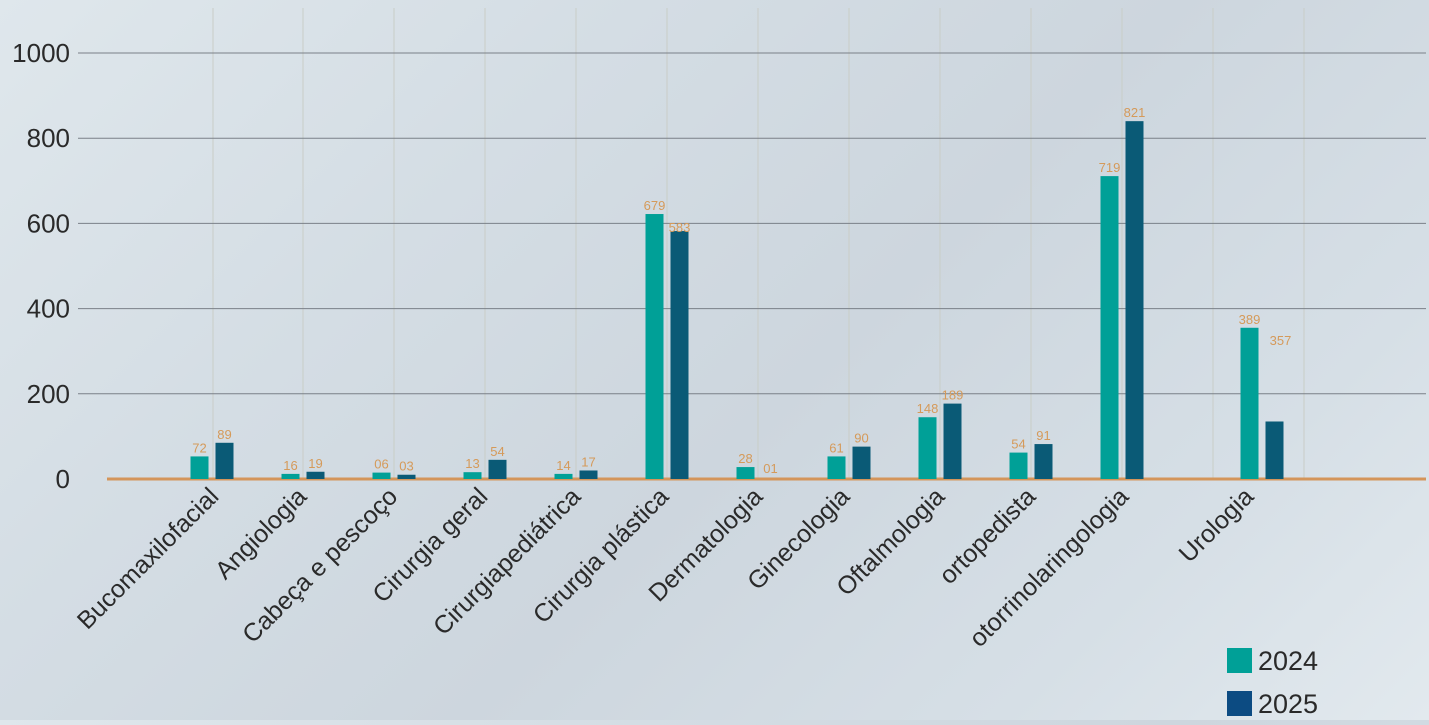 The image size is (1429, 725). What do you see at coordinates (1288, 704) in the screenshot?
I see `legend-label-2025: 2025` at bounding box center [1288, 704].